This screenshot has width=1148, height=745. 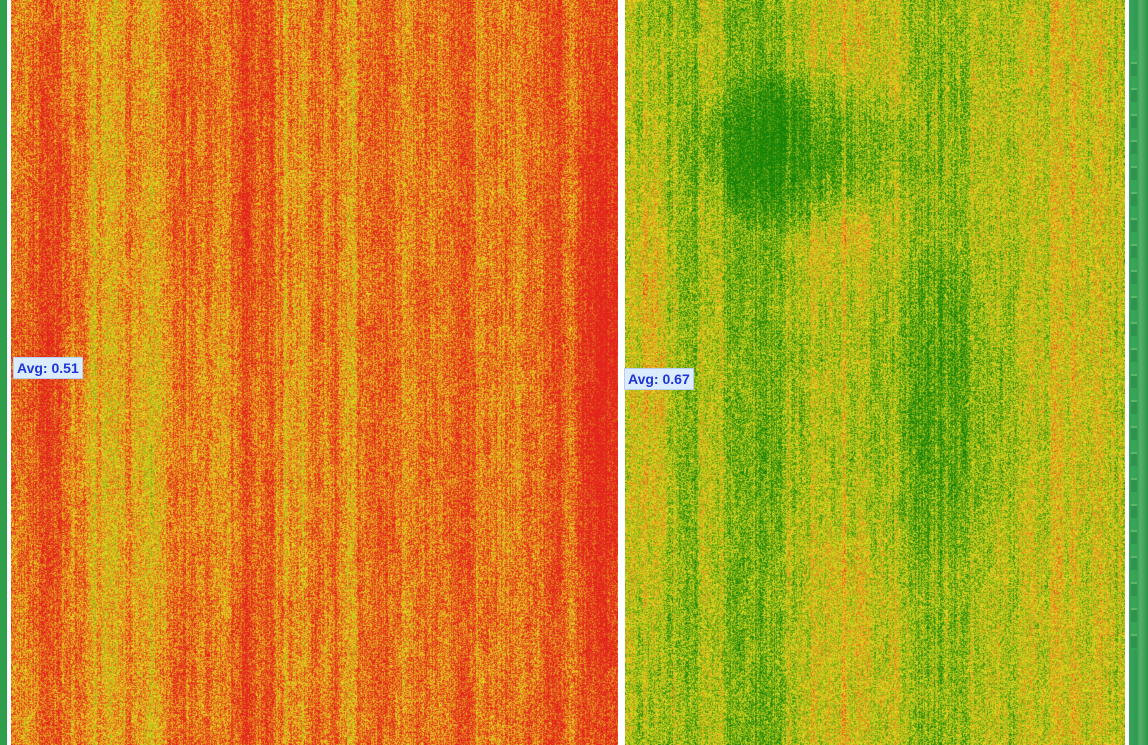 What do you see at coordinates (48, 368) in the screenshot?
I see `plot-average-label: Avg: 0.51` at bounding box center [48, 368].